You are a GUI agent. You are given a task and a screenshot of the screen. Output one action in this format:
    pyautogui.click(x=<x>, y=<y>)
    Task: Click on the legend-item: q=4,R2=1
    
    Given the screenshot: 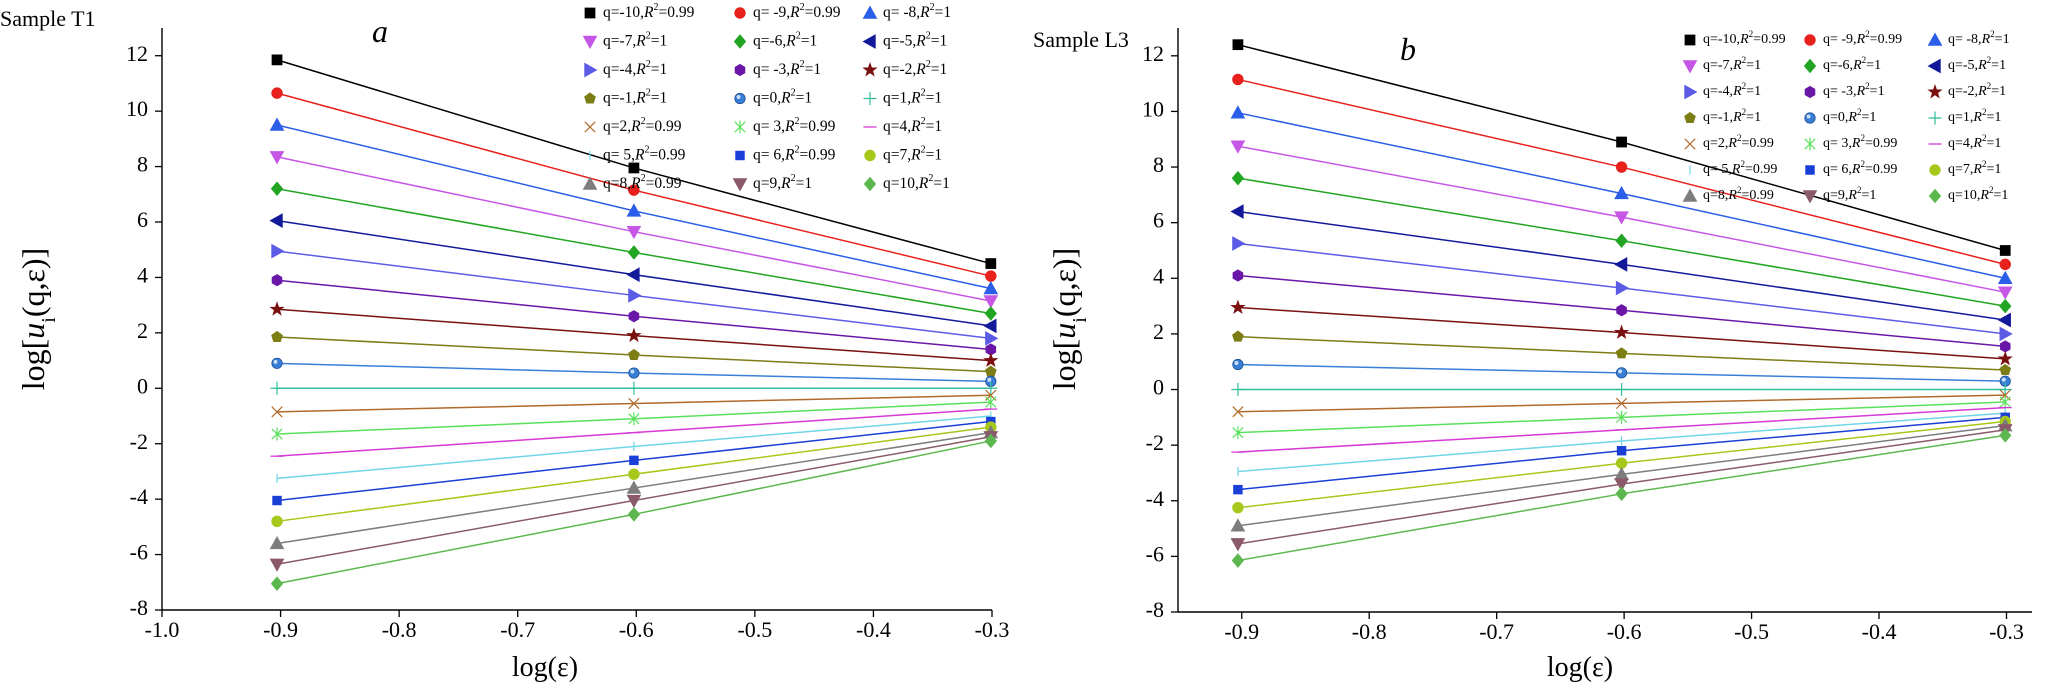 What is the action you would take?
    pyautogui.click(x=902, y=125)
    